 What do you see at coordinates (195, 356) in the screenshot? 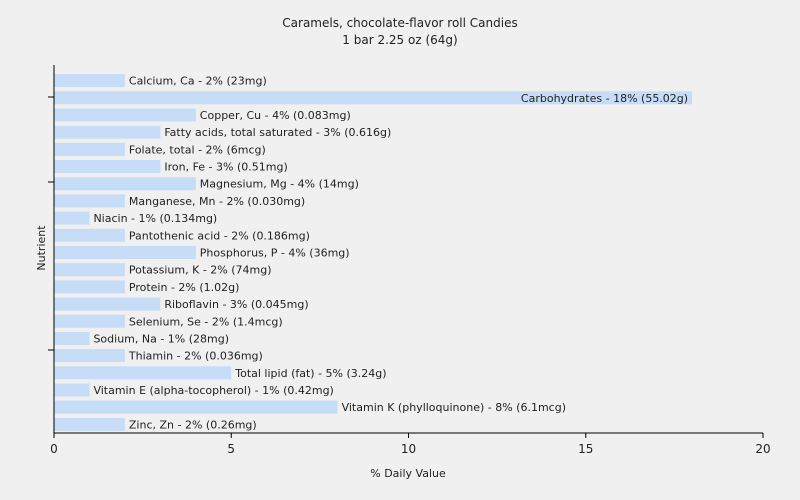
I see `bar-label-16: Thiamin - 2% (0.036mg)` at bounding box center [195, 356].